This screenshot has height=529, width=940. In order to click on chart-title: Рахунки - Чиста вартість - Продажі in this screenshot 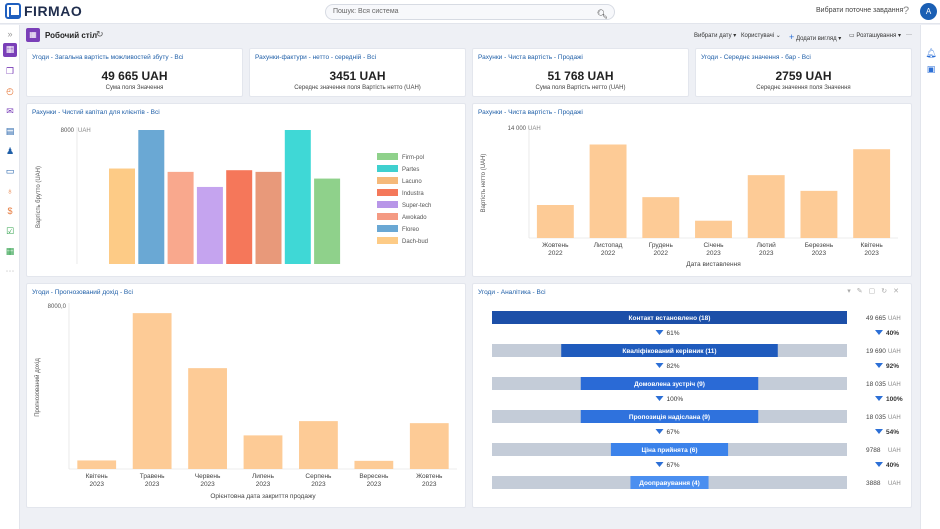, I will do `click(530, 112)`.